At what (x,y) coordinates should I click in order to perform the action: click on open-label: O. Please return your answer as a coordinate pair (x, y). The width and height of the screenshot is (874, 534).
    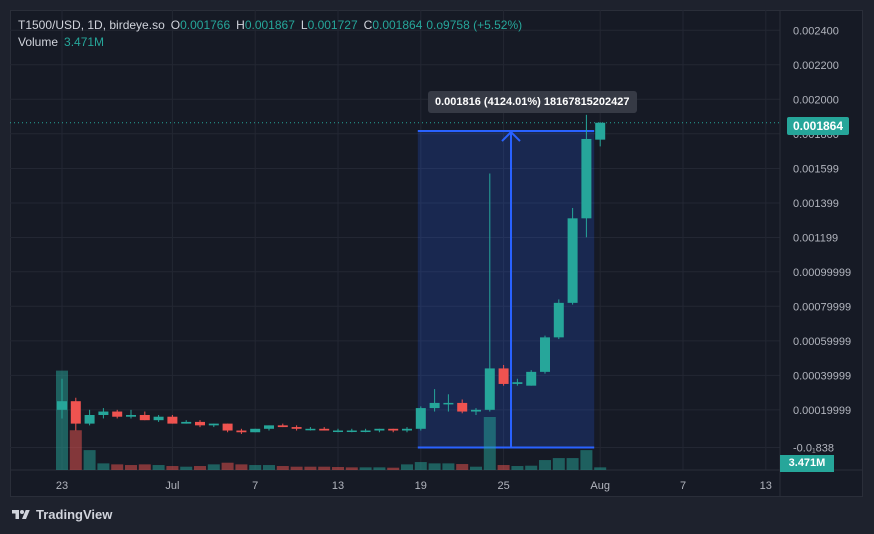
    Looking at the image, I should click on (175, 24).